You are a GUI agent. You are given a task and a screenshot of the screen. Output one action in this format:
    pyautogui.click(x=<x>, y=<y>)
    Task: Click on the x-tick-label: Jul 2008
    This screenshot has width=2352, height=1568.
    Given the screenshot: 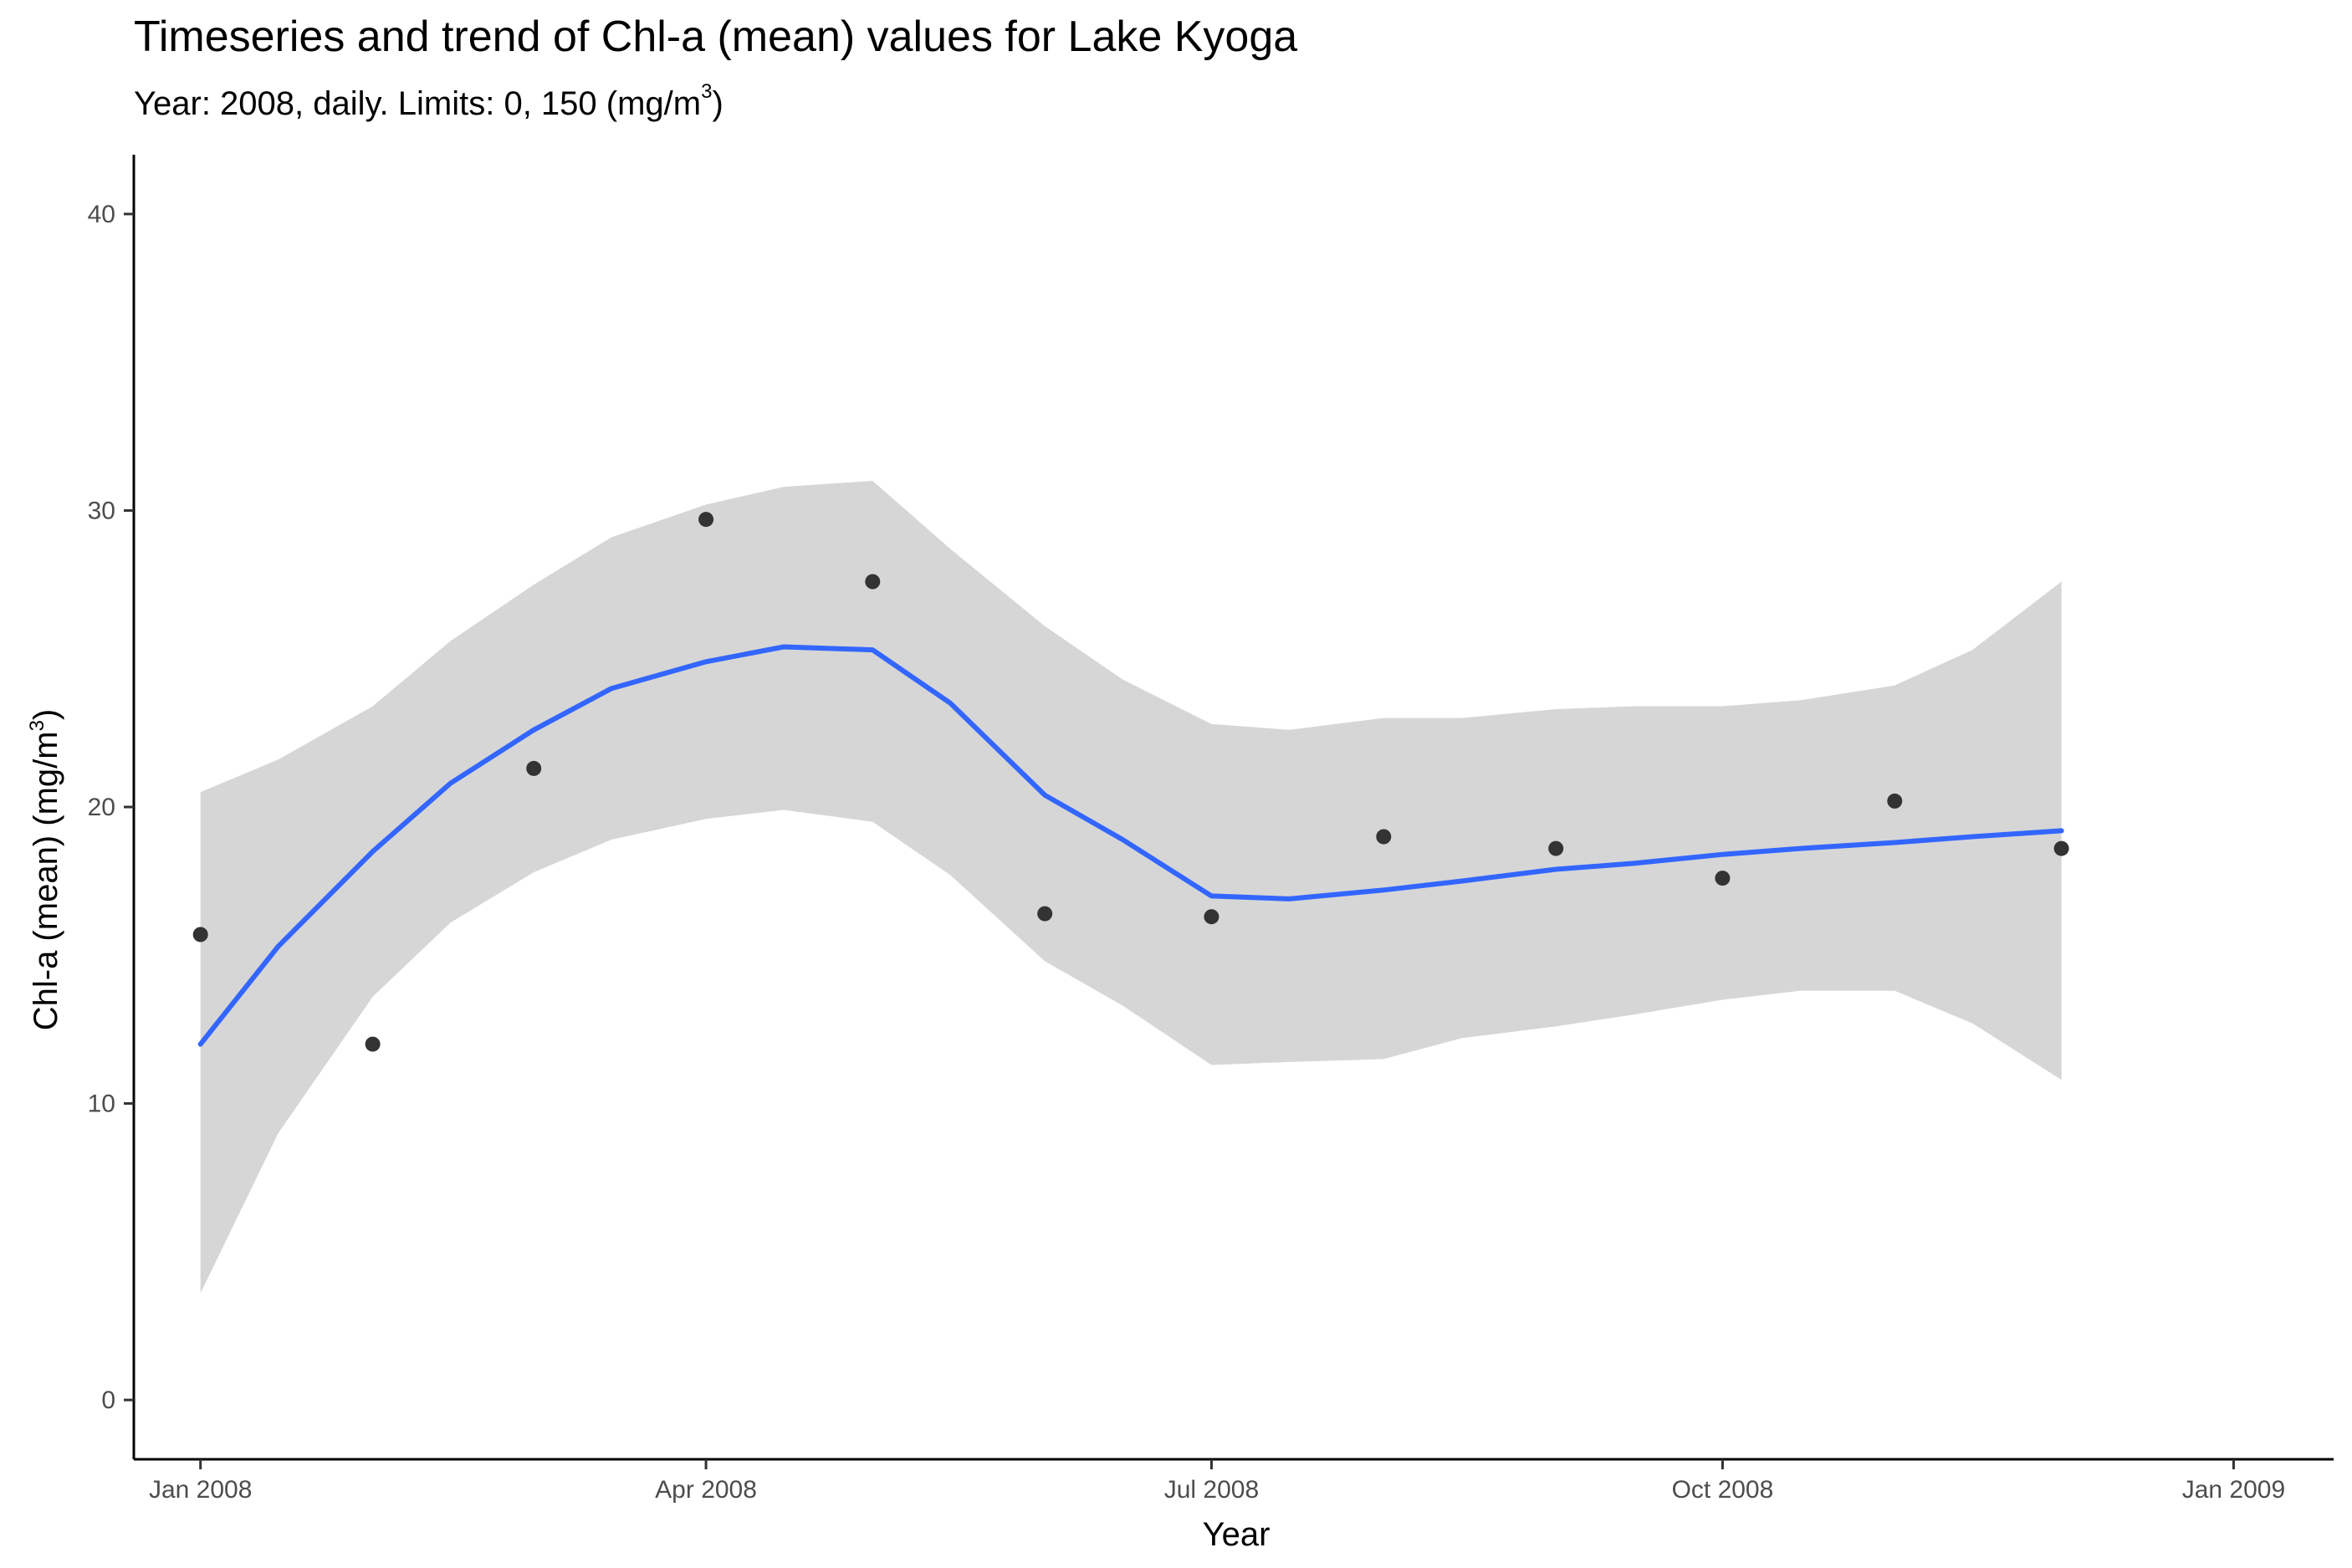 What is the action you would take?
    pyautogui.click(x=1211, y=1490)
    